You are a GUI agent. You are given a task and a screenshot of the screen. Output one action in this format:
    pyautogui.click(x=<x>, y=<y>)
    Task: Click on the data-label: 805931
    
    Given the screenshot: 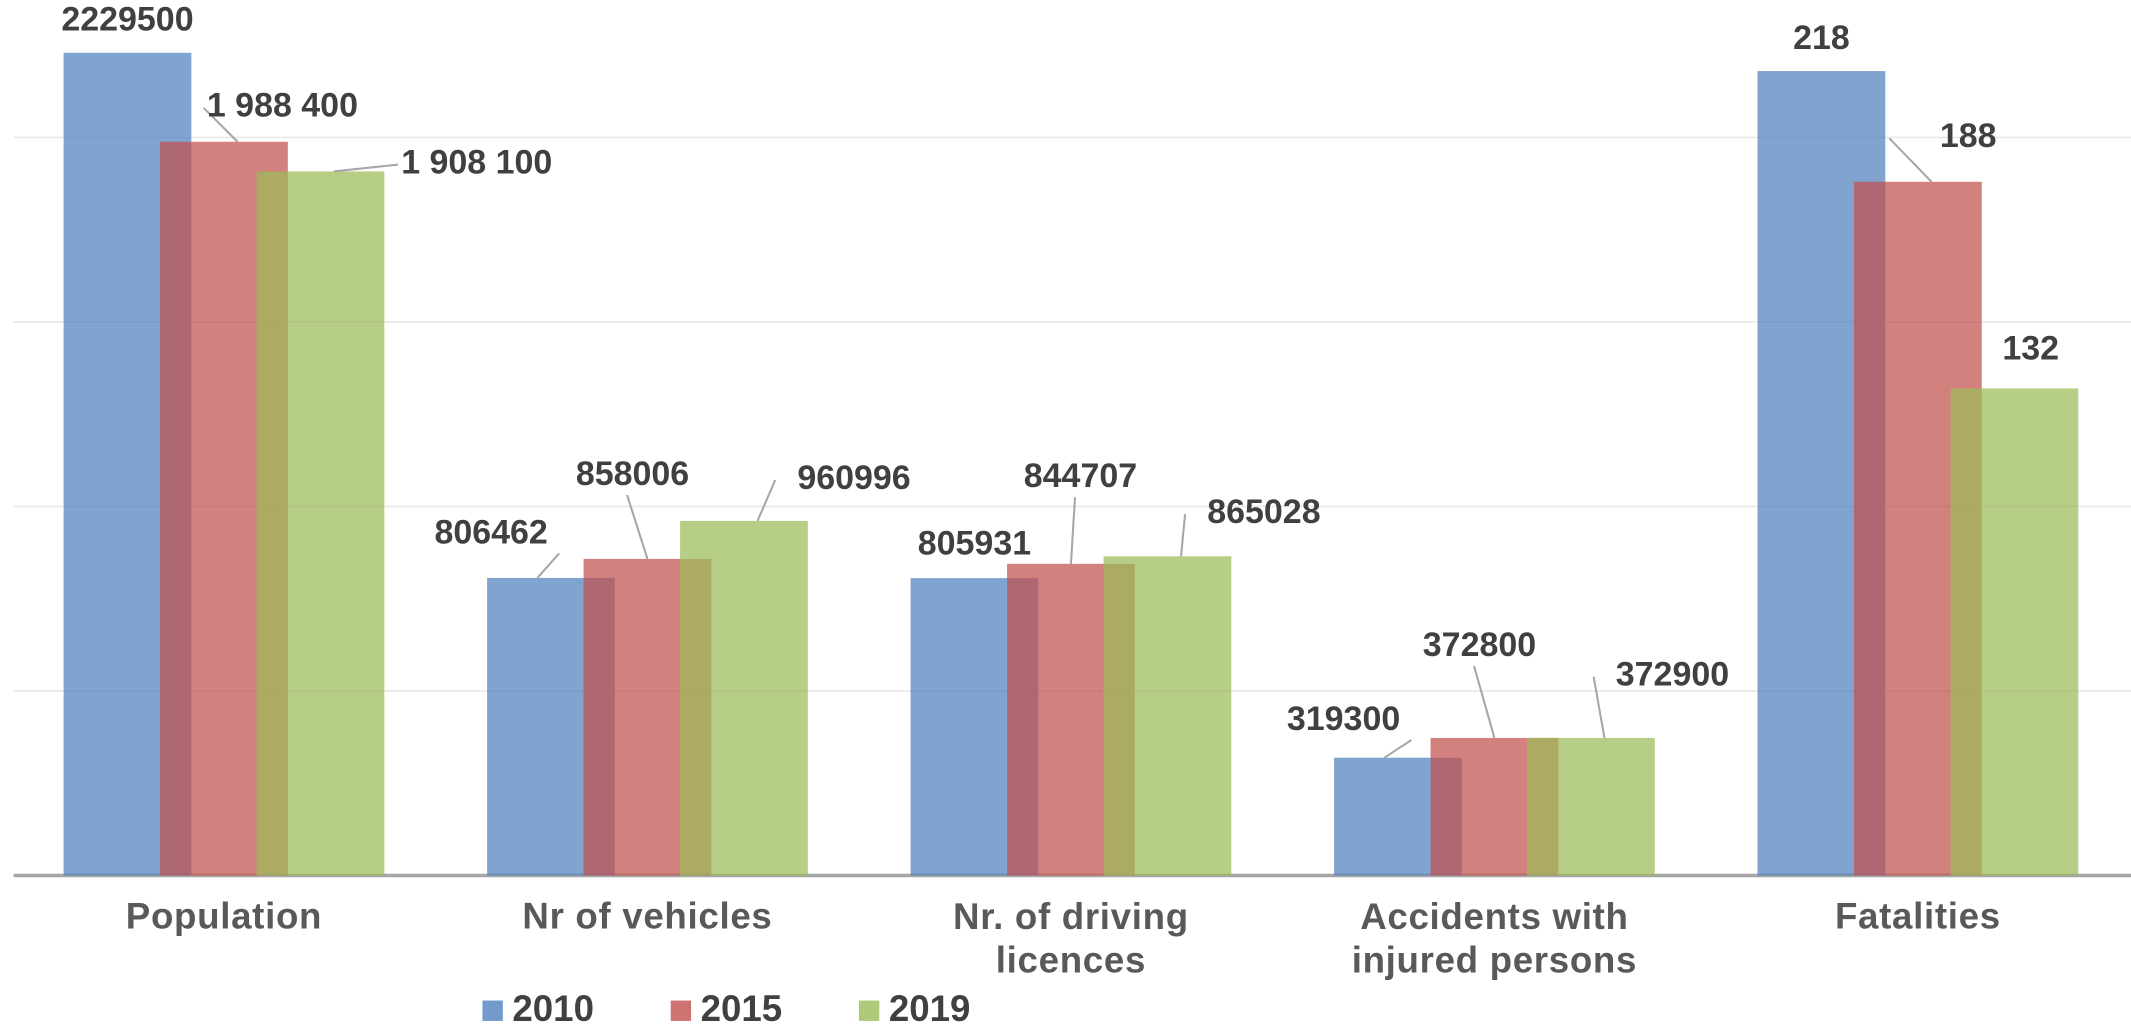 What is the action you would take?
    pyautogui.click(x=974, y=543)
    